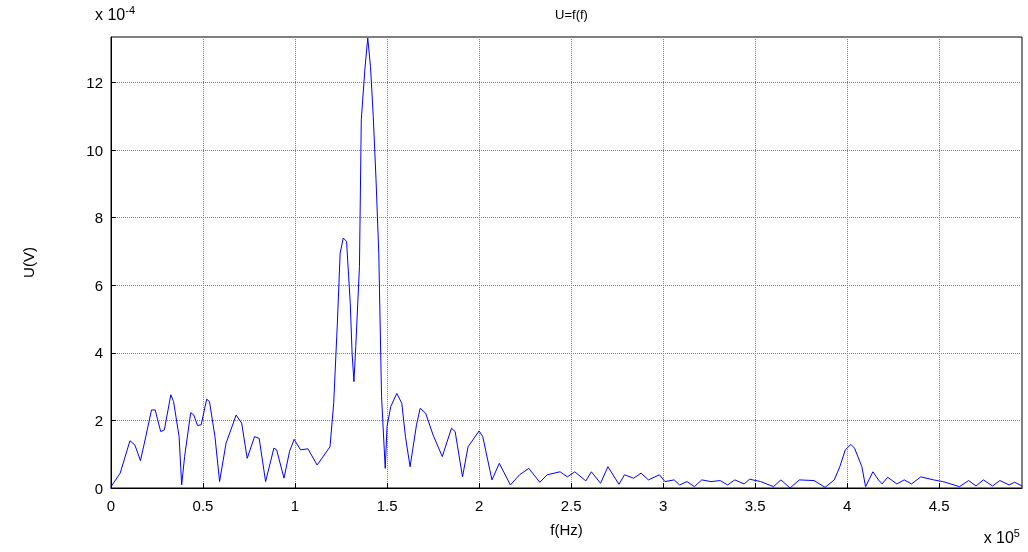 The height and width of the screenshot is (552, 1028). I want to click on x-tick-label: 2.5, so click(571, 505).